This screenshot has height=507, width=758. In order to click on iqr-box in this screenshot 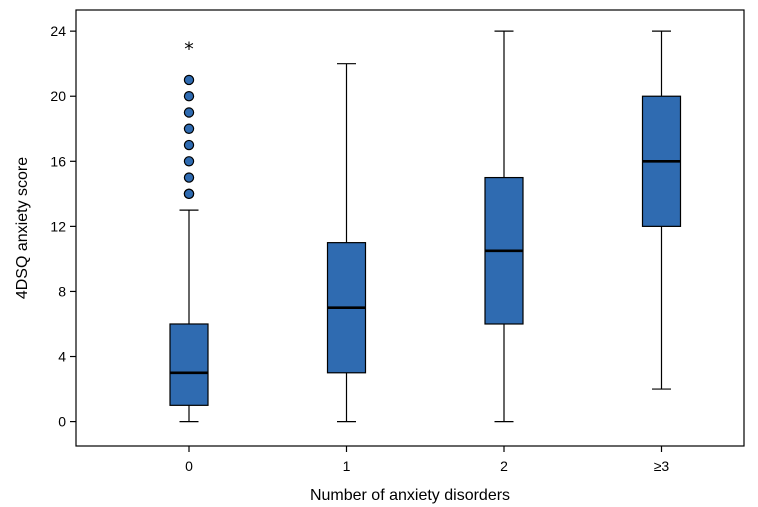, I will do `click(189, 364)`.